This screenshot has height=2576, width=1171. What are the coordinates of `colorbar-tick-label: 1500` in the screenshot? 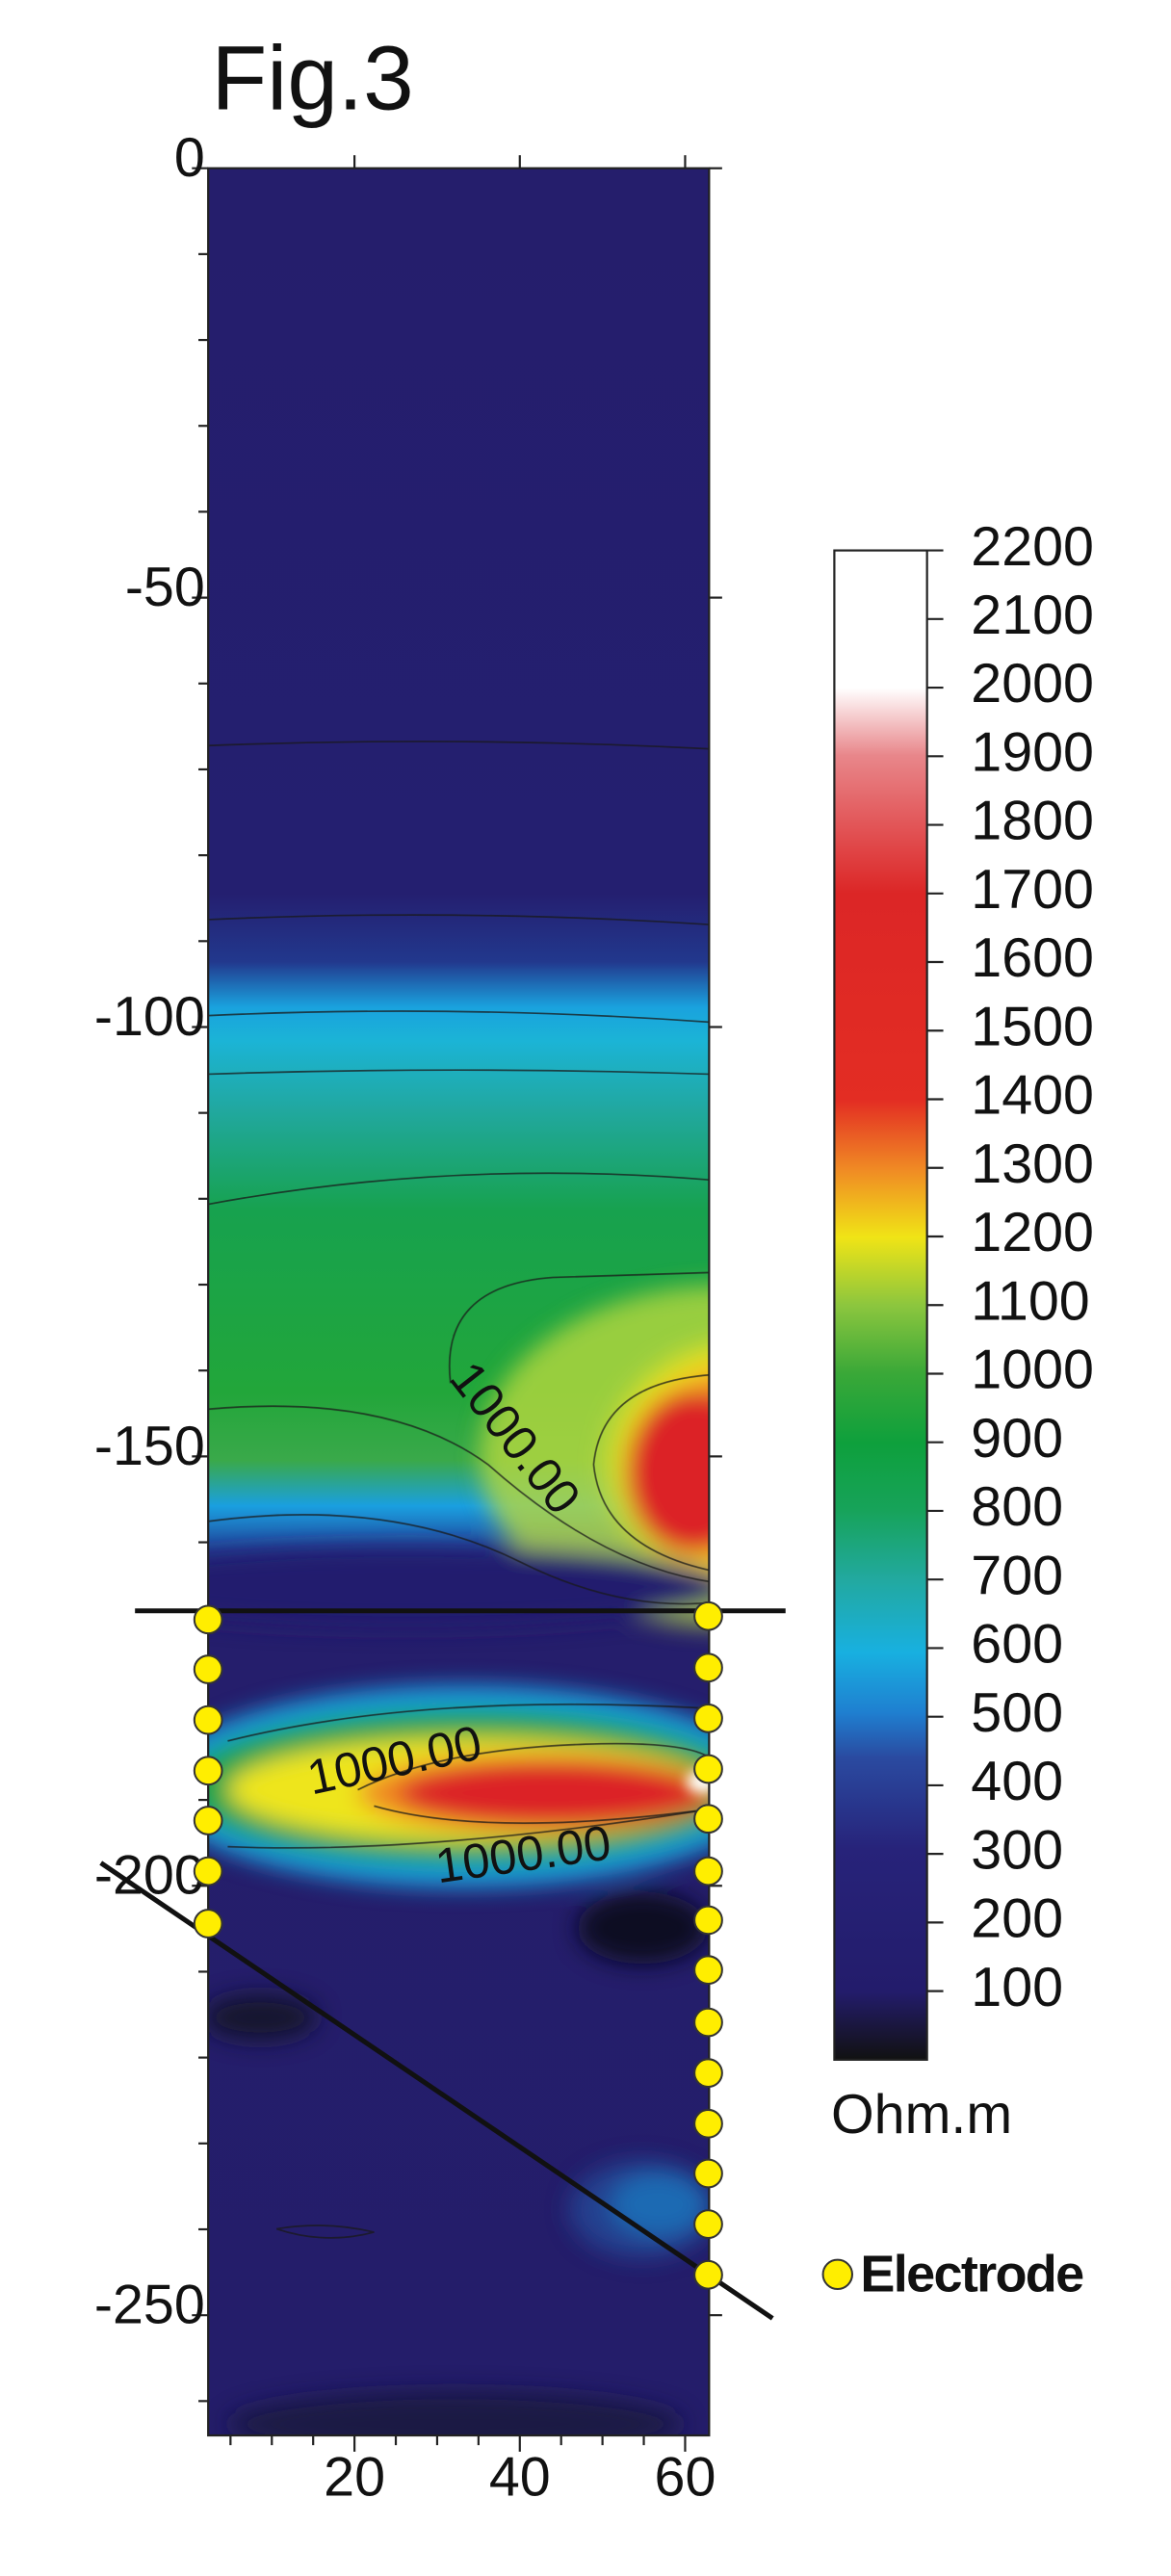 It's located at (1032, 1026).